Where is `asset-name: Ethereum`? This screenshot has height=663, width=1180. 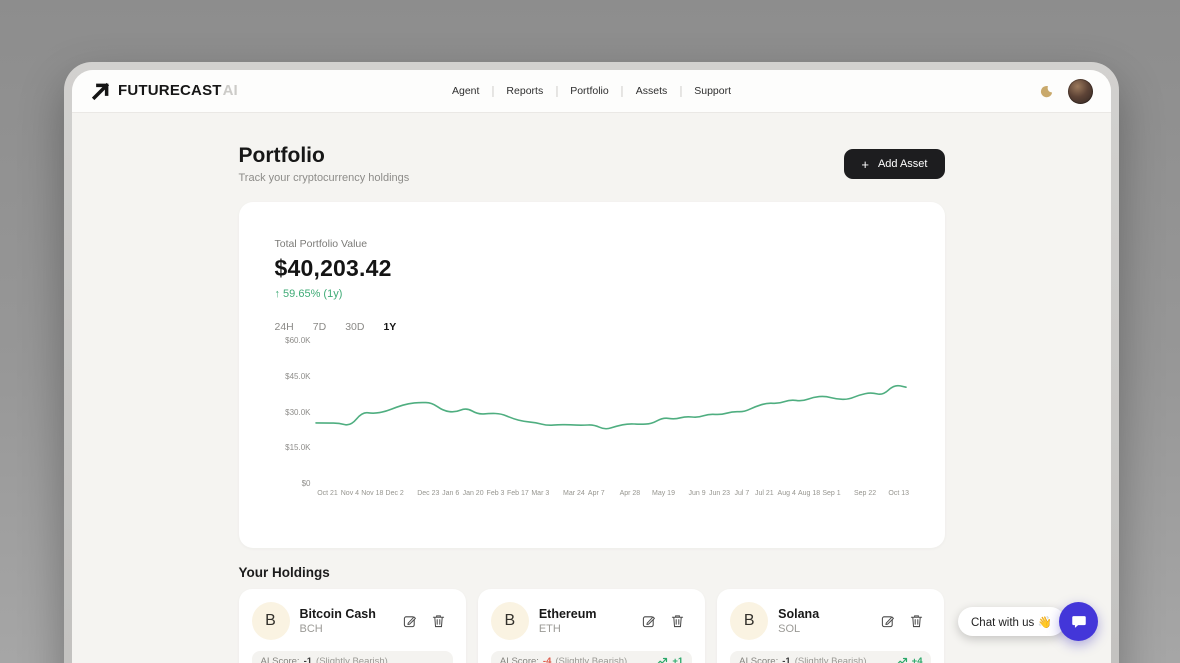
asset-name: Ethereum is located at coordinates (567, 614).